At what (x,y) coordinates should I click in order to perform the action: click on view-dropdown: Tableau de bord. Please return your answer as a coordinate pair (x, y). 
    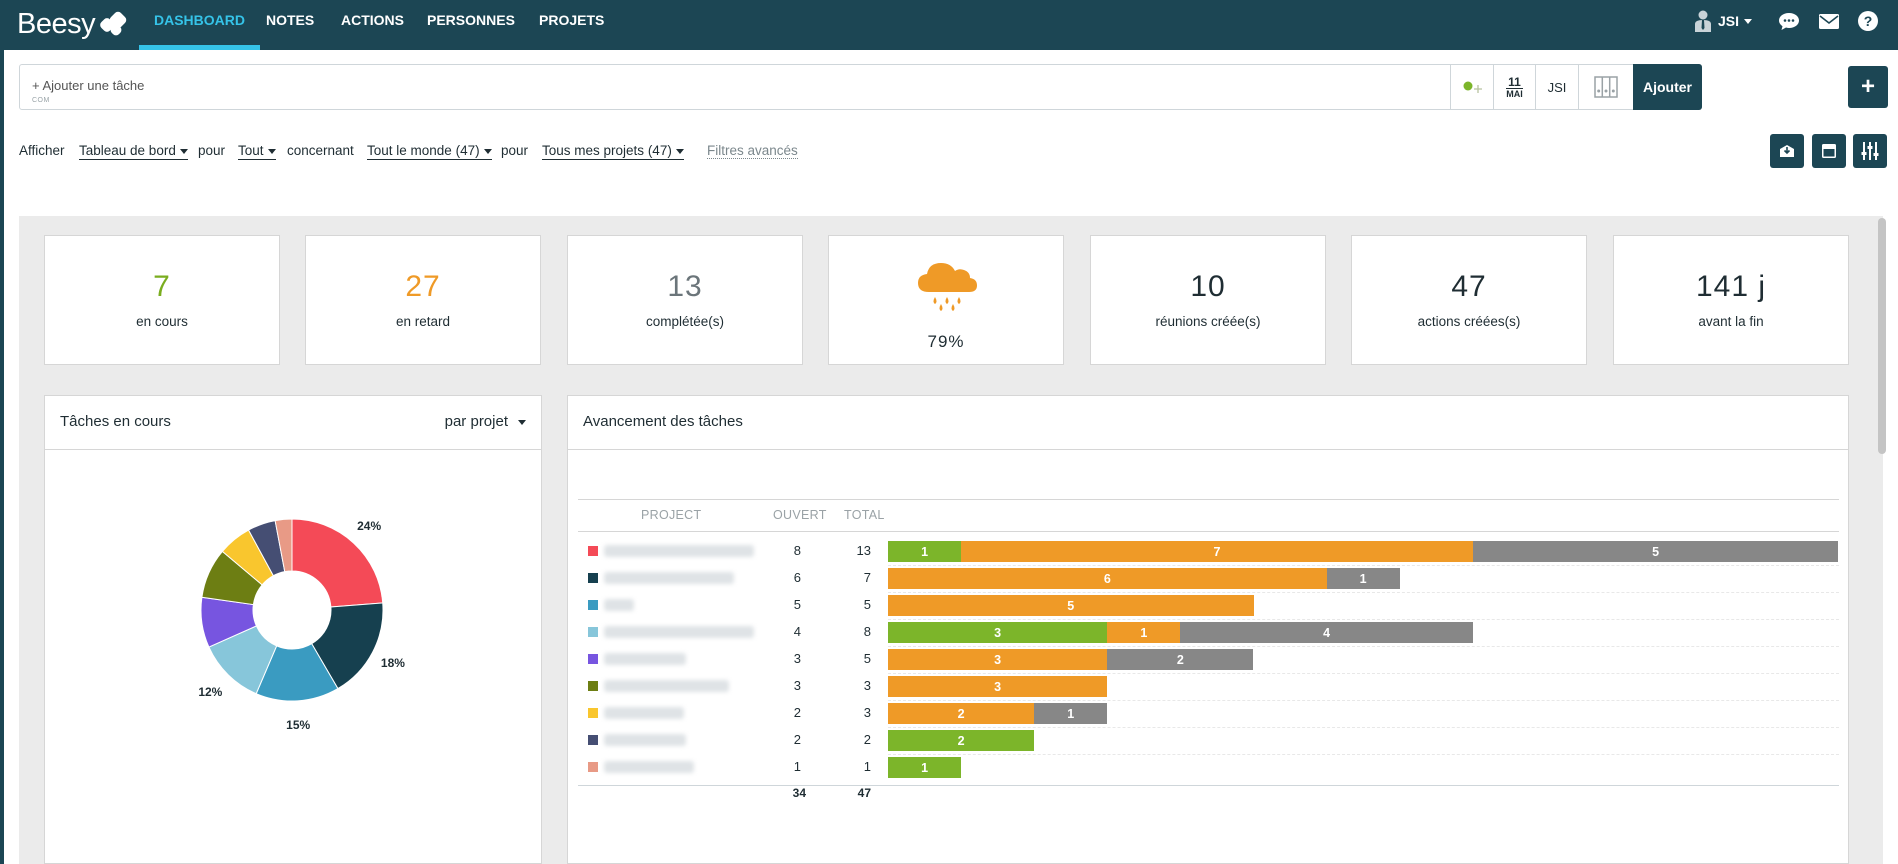
    Looking at the image, I should click on (133, 151).